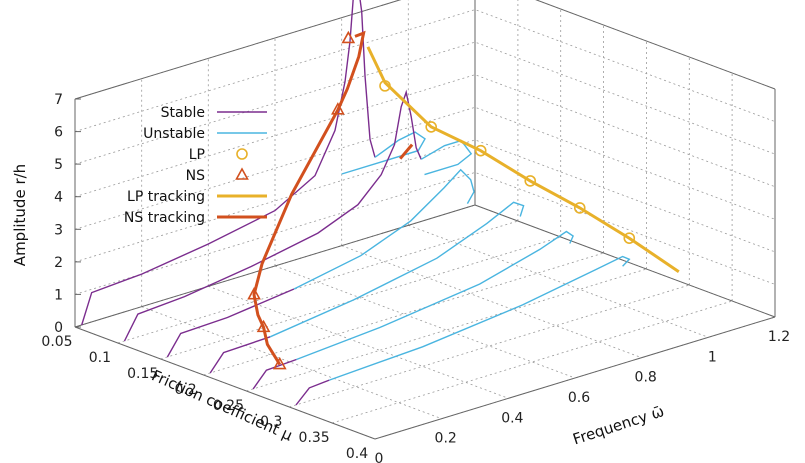  What do you see at coordinates (174, 134) in the screenshot?
I see `legend-label: Unstable` at bounding box center [174, 134].